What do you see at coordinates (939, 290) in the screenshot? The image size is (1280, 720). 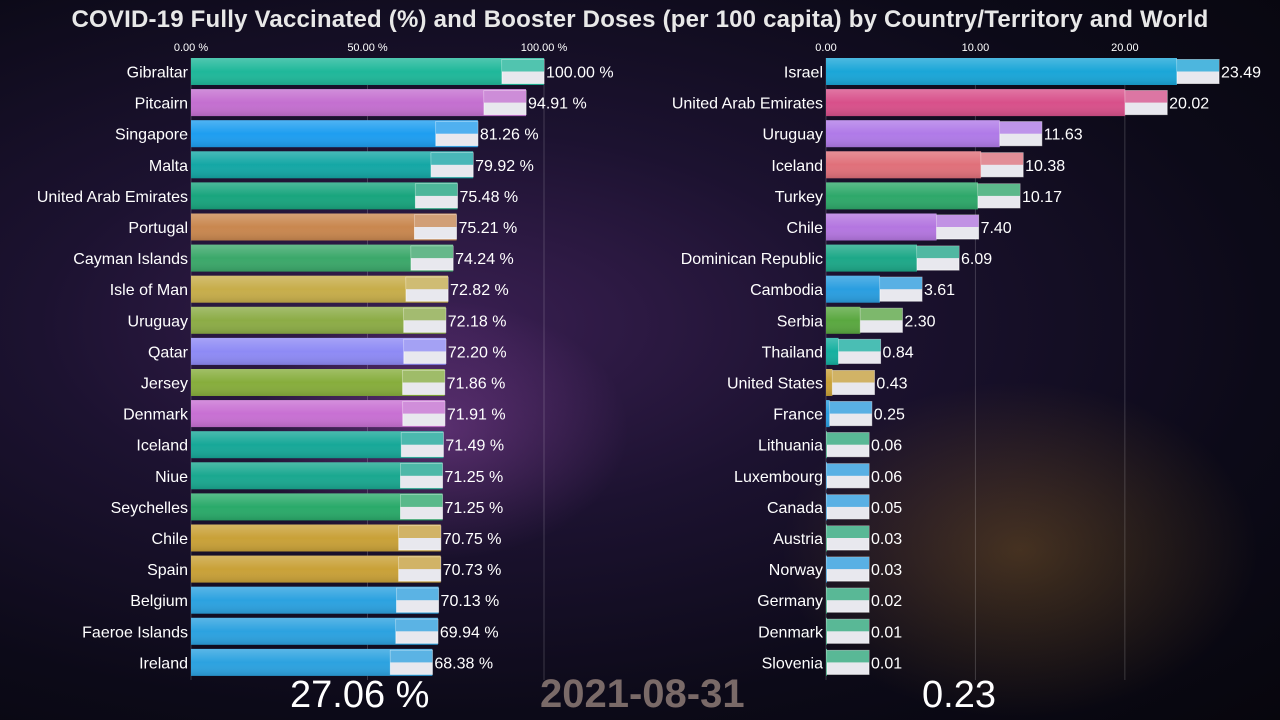 I see `value-label: 3.61` at bounding box center [939, 290].